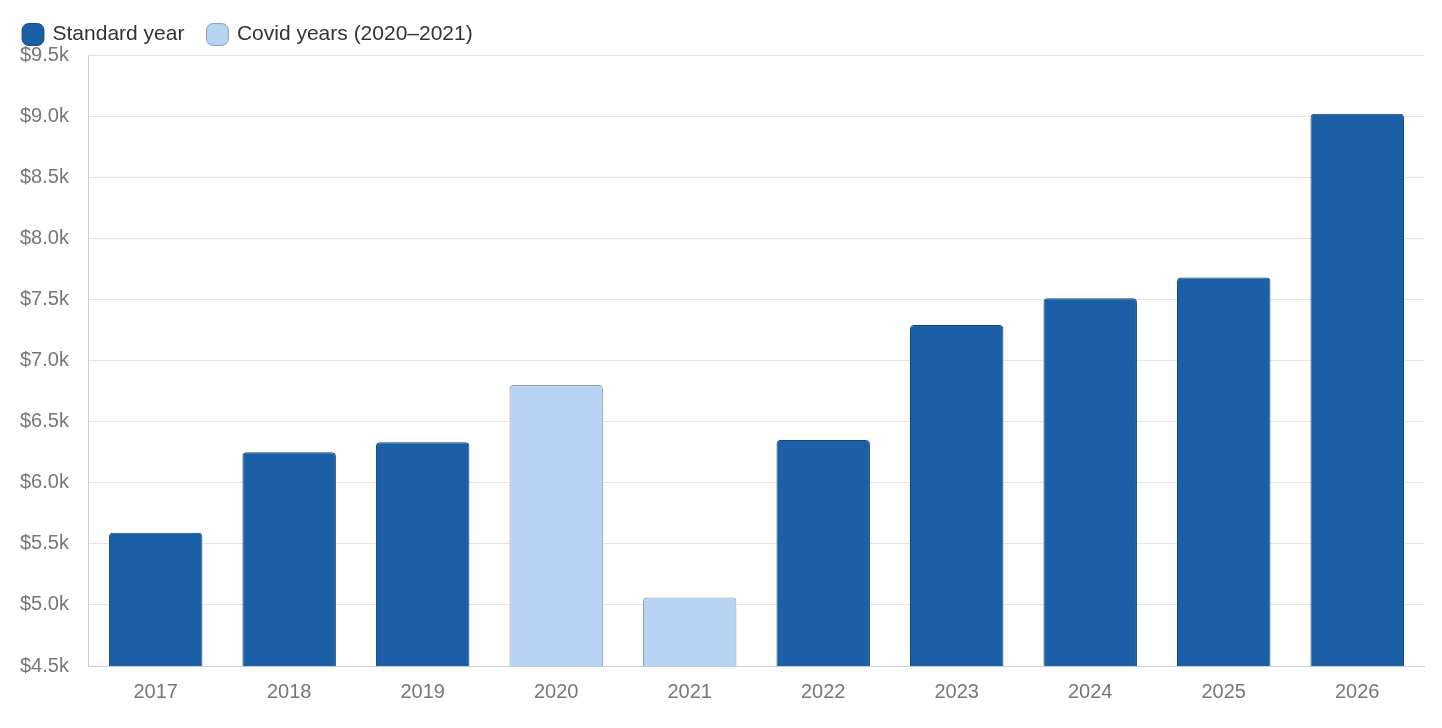  Describe the element at coordinates (44, 481) in the screenshot. I see `y-tick-label: $6.0k` at that location.